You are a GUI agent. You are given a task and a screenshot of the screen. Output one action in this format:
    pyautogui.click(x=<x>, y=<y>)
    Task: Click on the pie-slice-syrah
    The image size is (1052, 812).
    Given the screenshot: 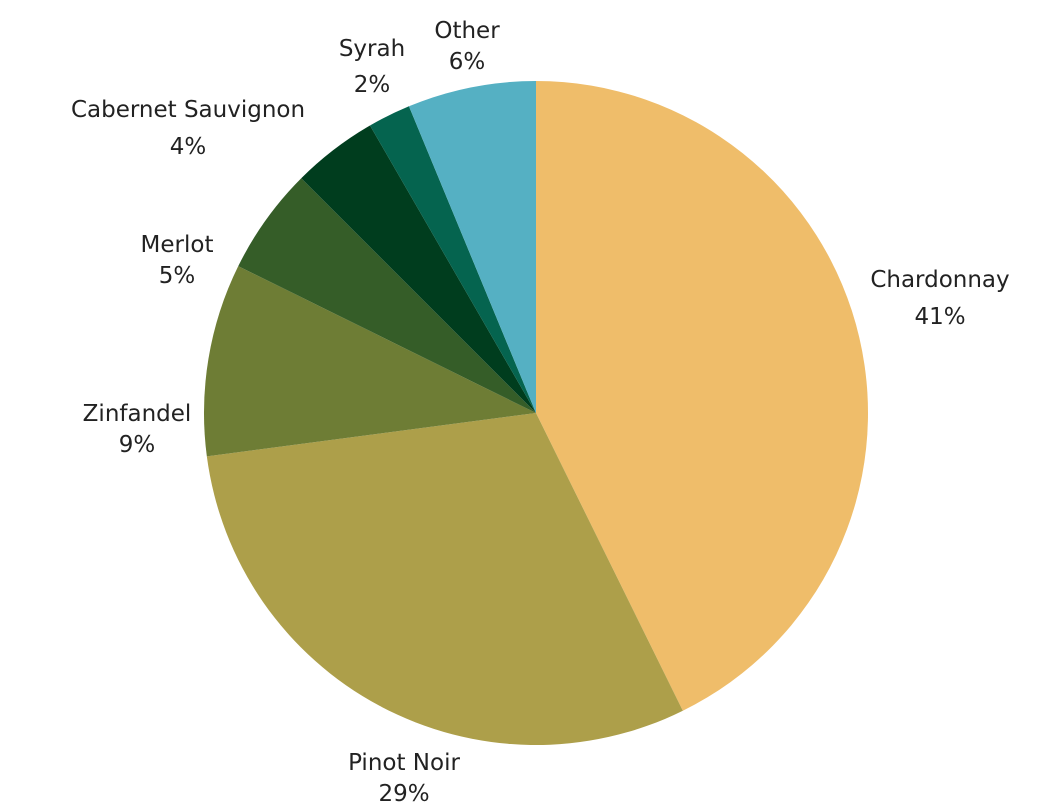 What is the action you would take?
    pyautogui.click(x=453, y=259)
    